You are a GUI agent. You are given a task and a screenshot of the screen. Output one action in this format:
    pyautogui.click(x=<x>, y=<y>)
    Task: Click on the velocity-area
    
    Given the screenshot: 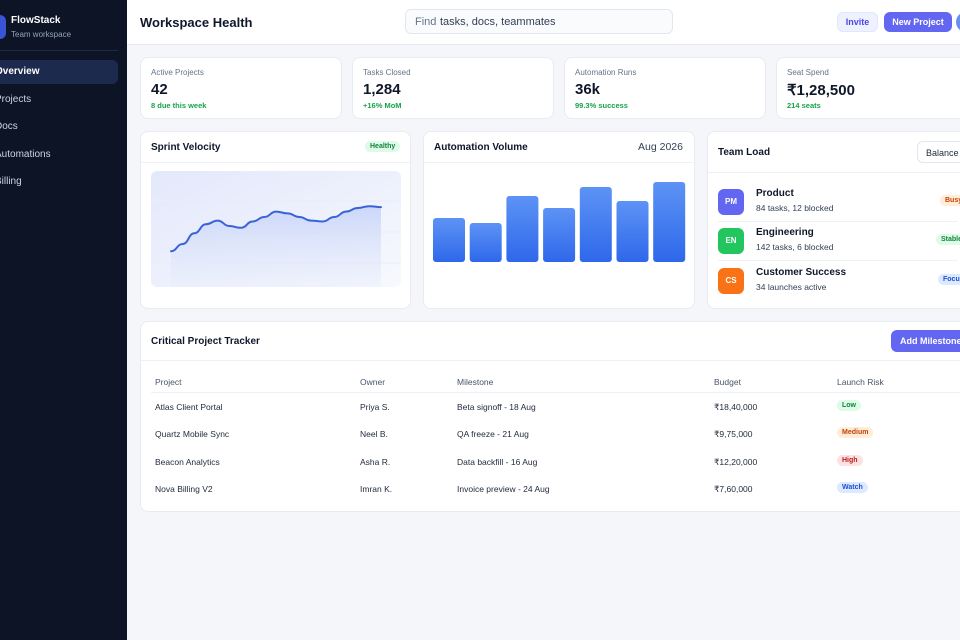 What is the action you would take?
    pyautogui.click(x=276, y=246)
    